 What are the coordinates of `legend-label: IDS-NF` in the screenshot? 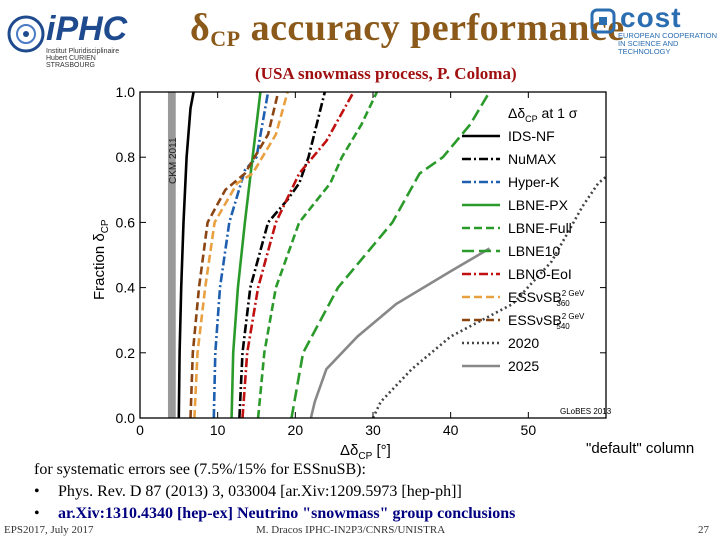 It's located at (531, 136).